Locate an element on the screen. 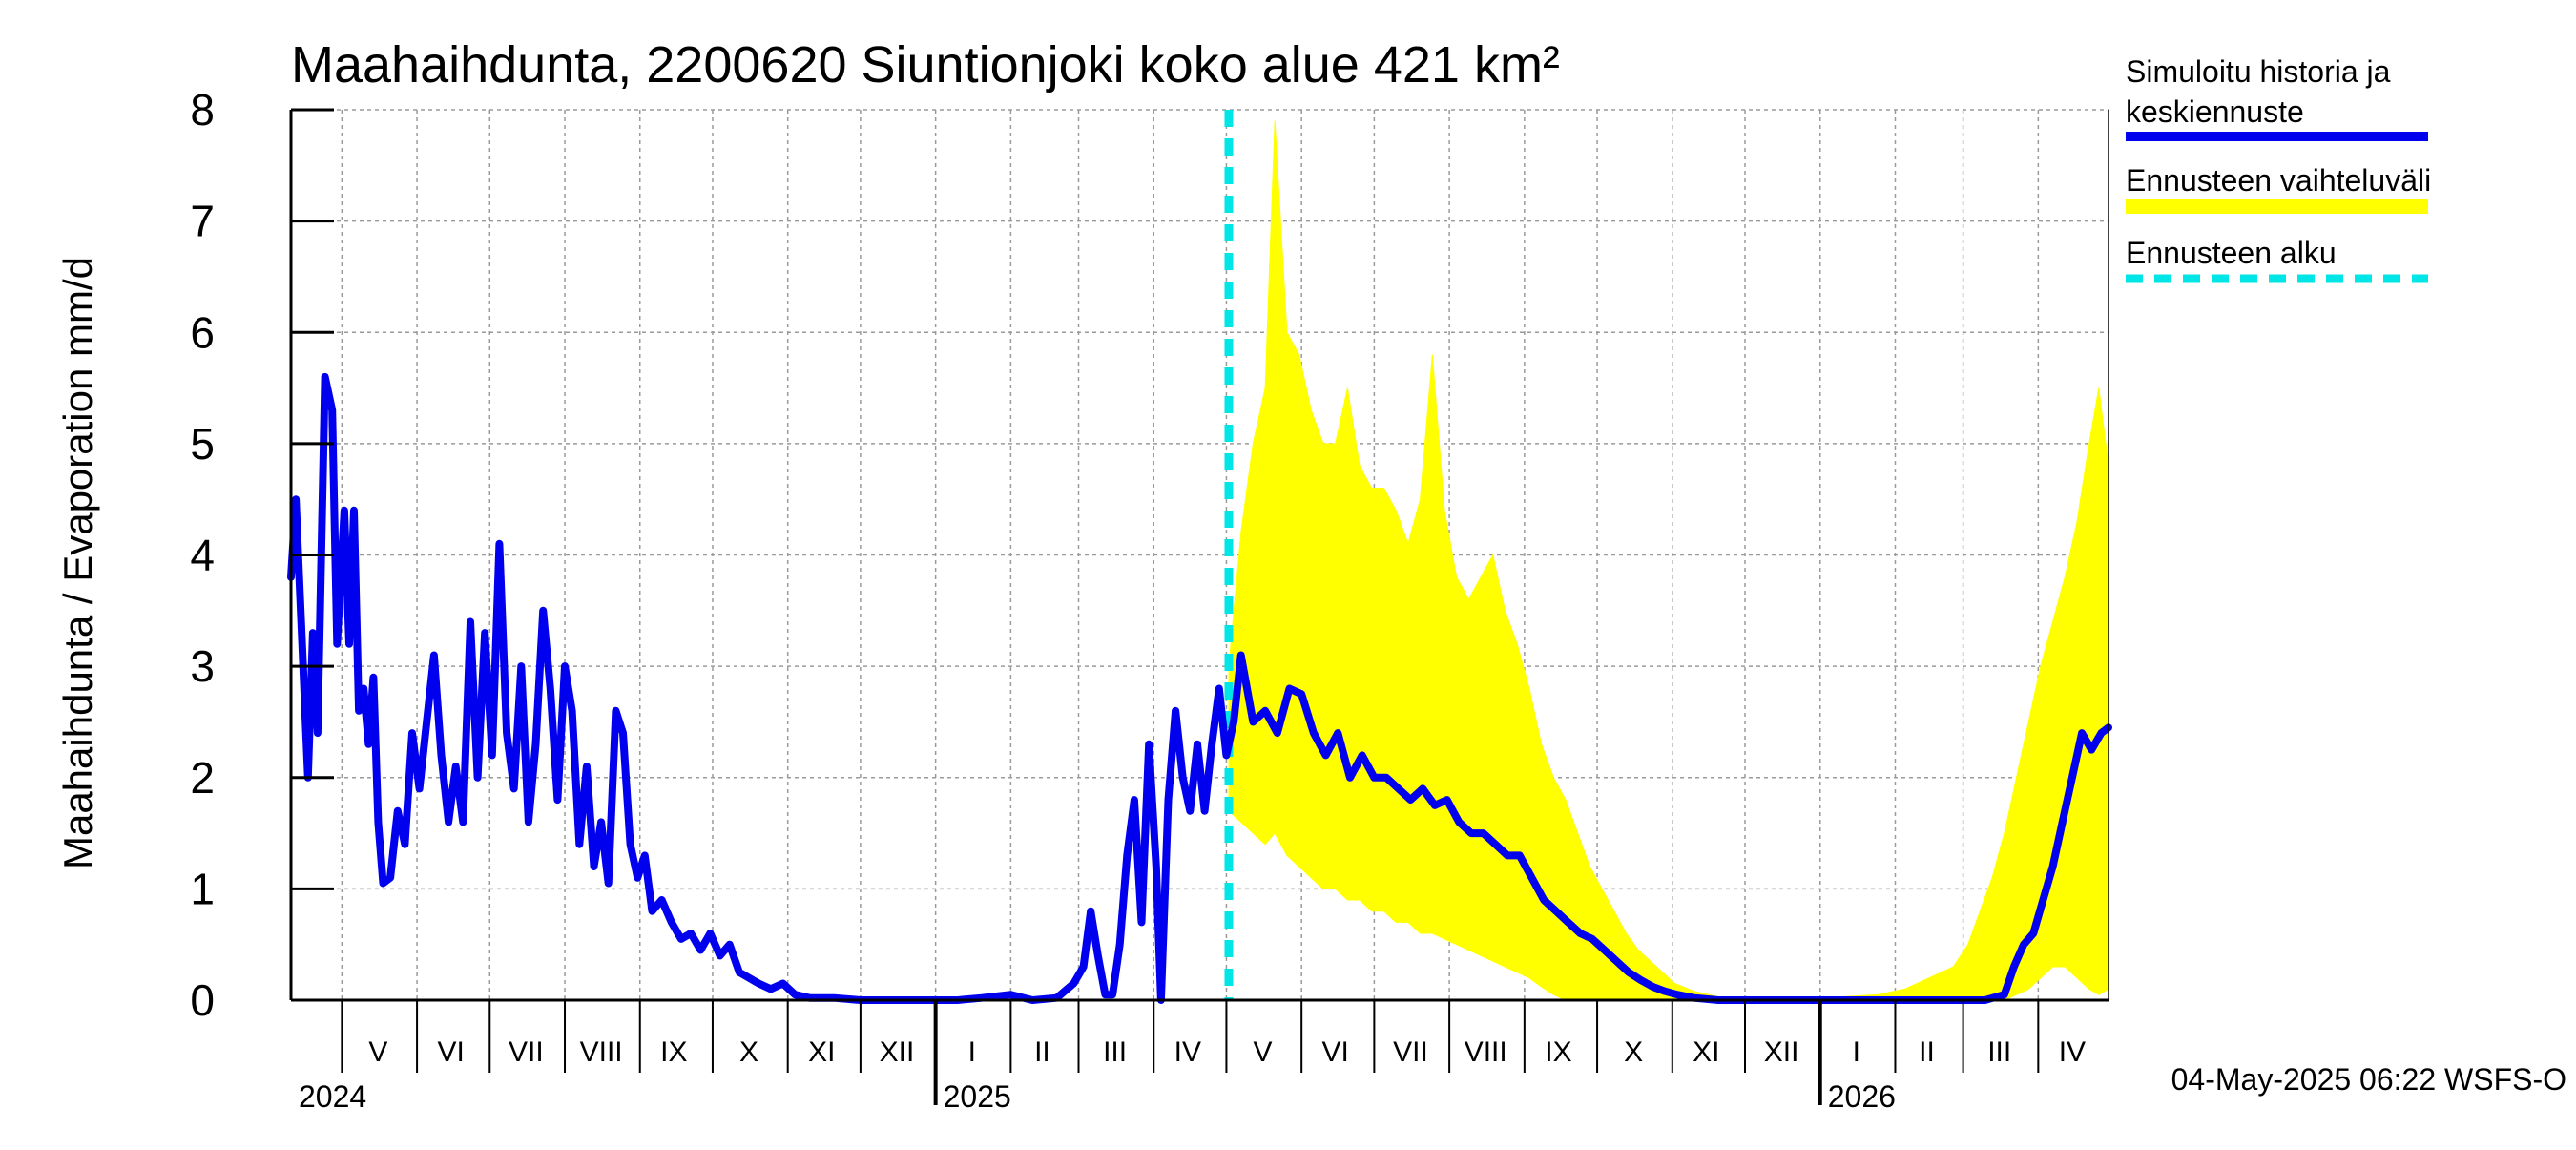 This screenshot has width=2576, height=1150. legend-label-history-line2: keskiennuste is located at coordinates (2215, 111).